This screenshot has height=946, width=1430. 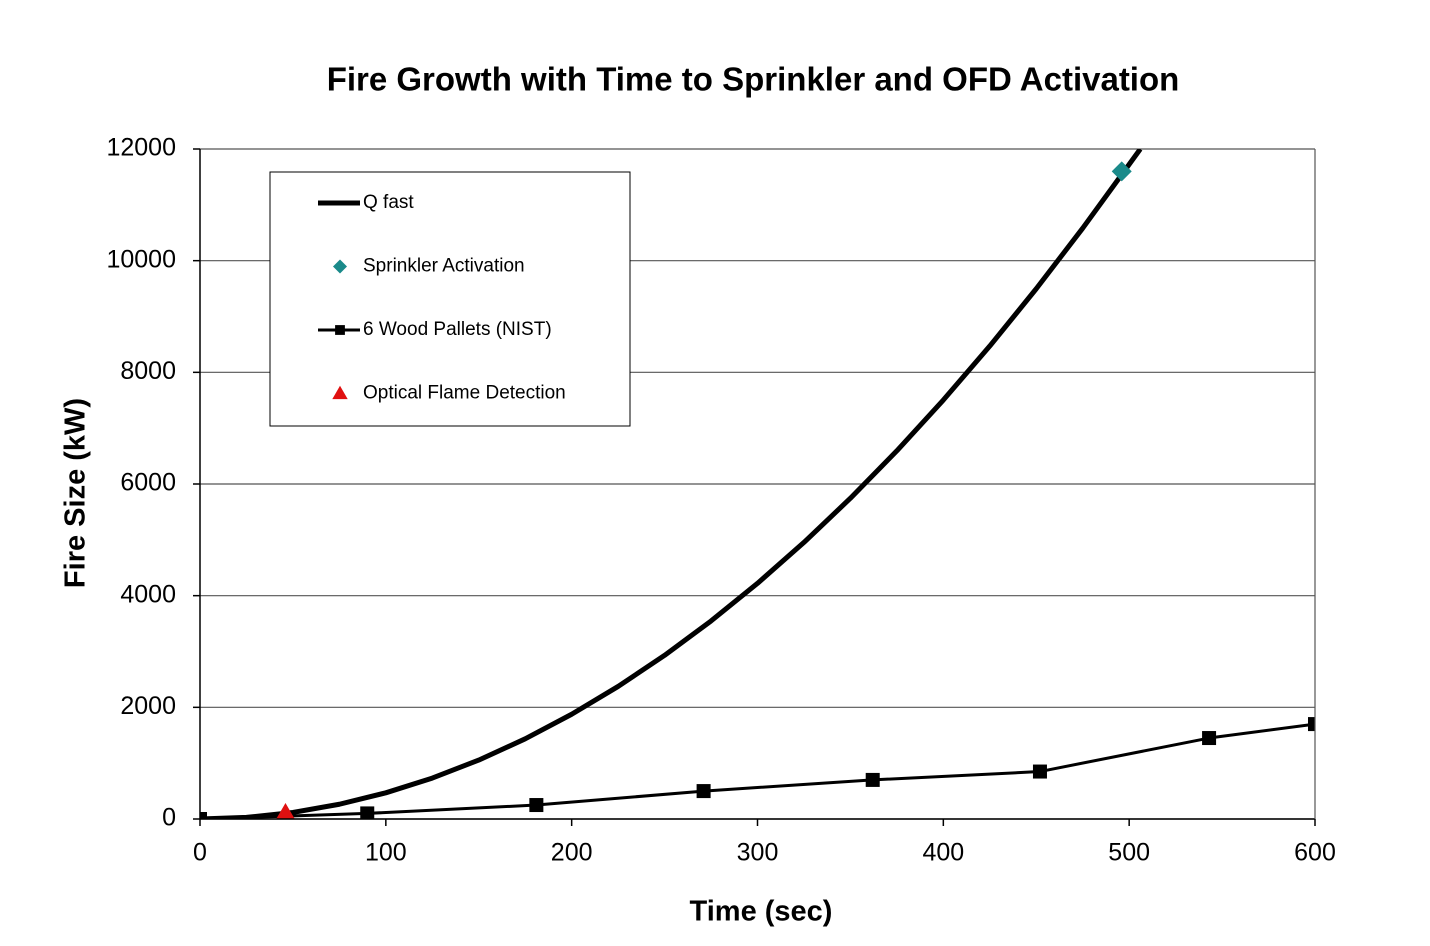 What do you see at coordinates (757, 770) in the screenshot?
I see `series-line` at bounding box center [757, 770].